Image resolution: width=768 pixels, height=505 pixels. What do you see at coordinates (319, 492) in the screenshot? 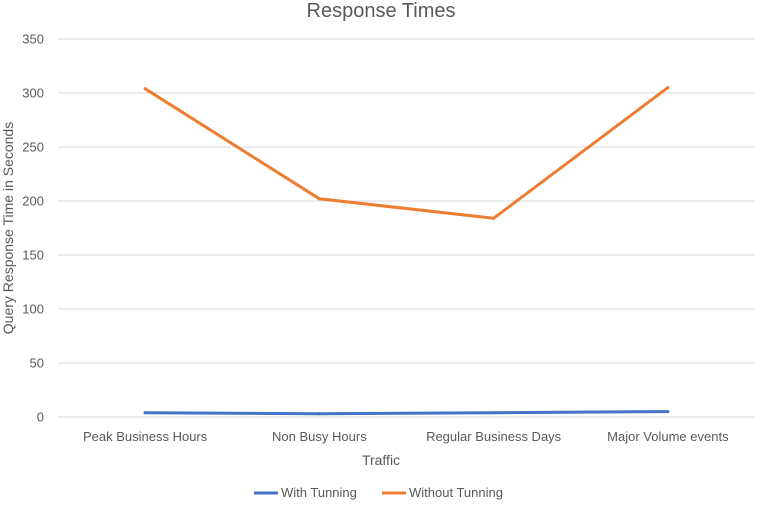
I see `legend-label: With Tunning` at bounding box center [319, 492].